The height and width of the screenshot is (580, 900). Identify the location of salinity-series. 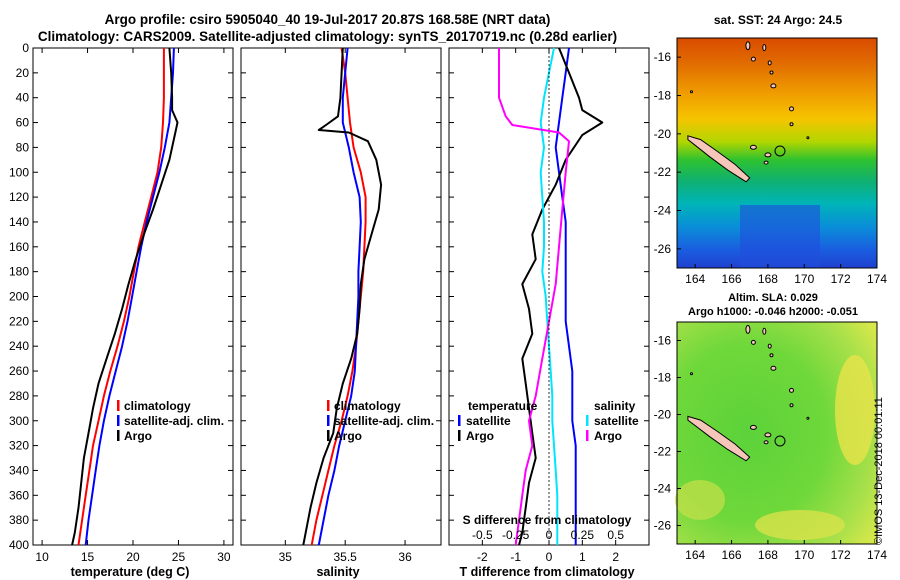
(342, 296).